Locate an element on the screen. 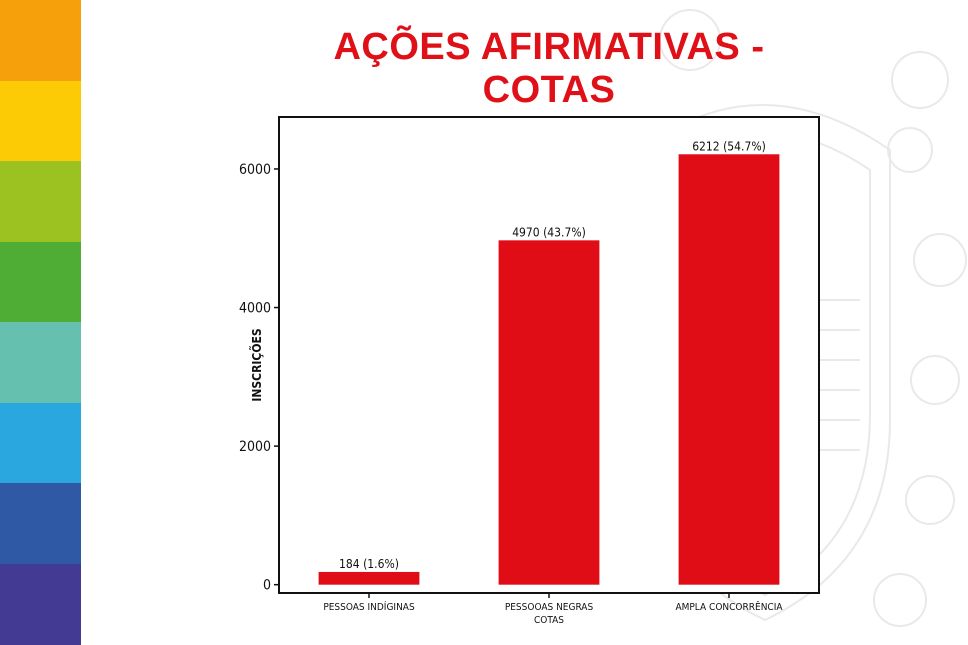  color-stripes is located at coordinates (40, 322).